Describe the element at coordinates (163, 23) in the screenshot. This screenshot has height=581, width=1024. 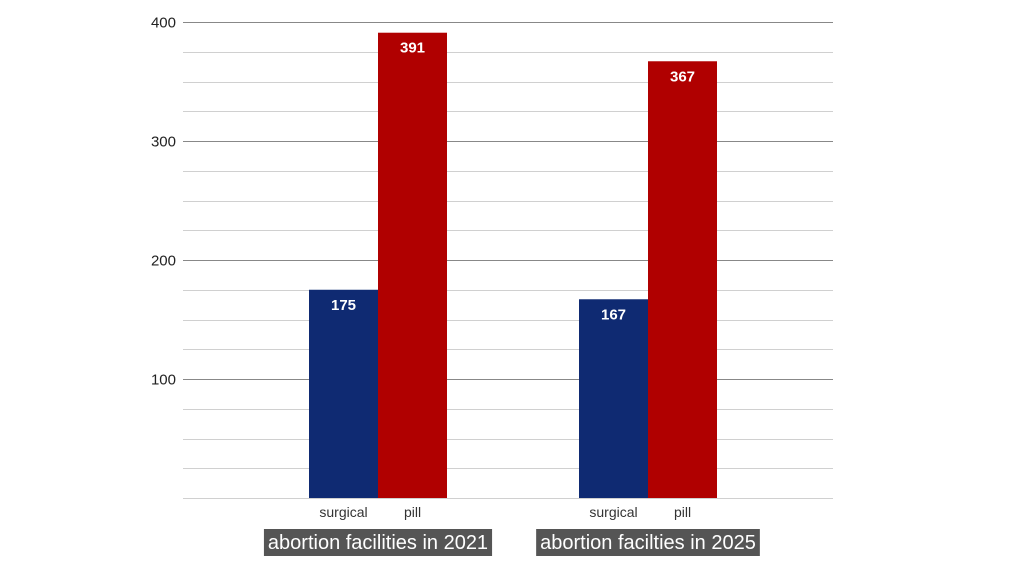
I see `y-tick-label: 400` at that location.